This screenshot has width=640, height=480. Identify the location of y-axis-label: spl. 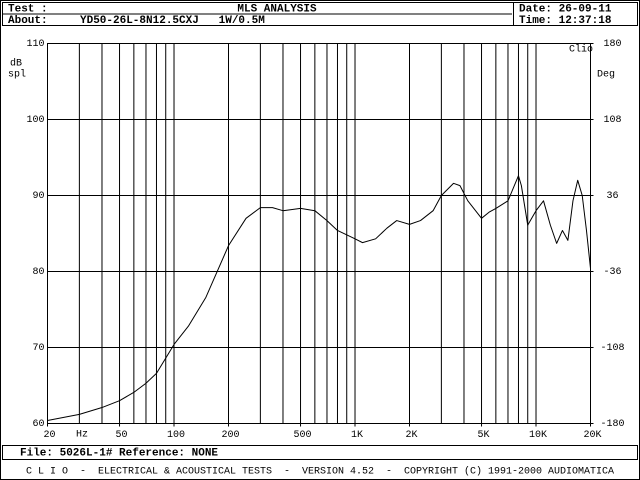
(17, 75).